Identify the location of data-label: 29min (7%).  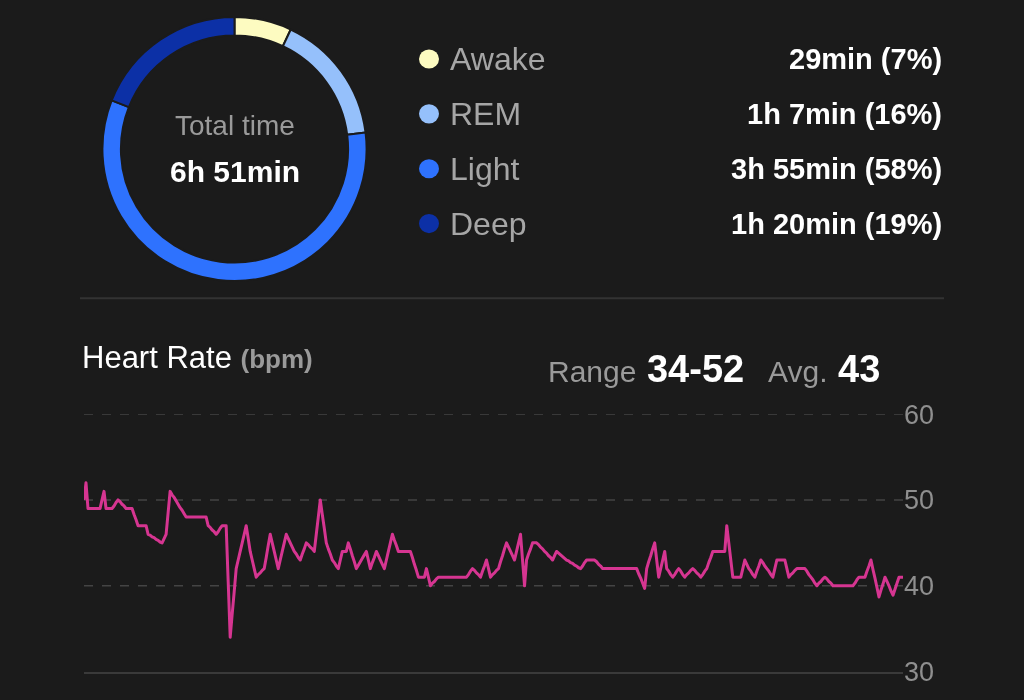
(866, 59).